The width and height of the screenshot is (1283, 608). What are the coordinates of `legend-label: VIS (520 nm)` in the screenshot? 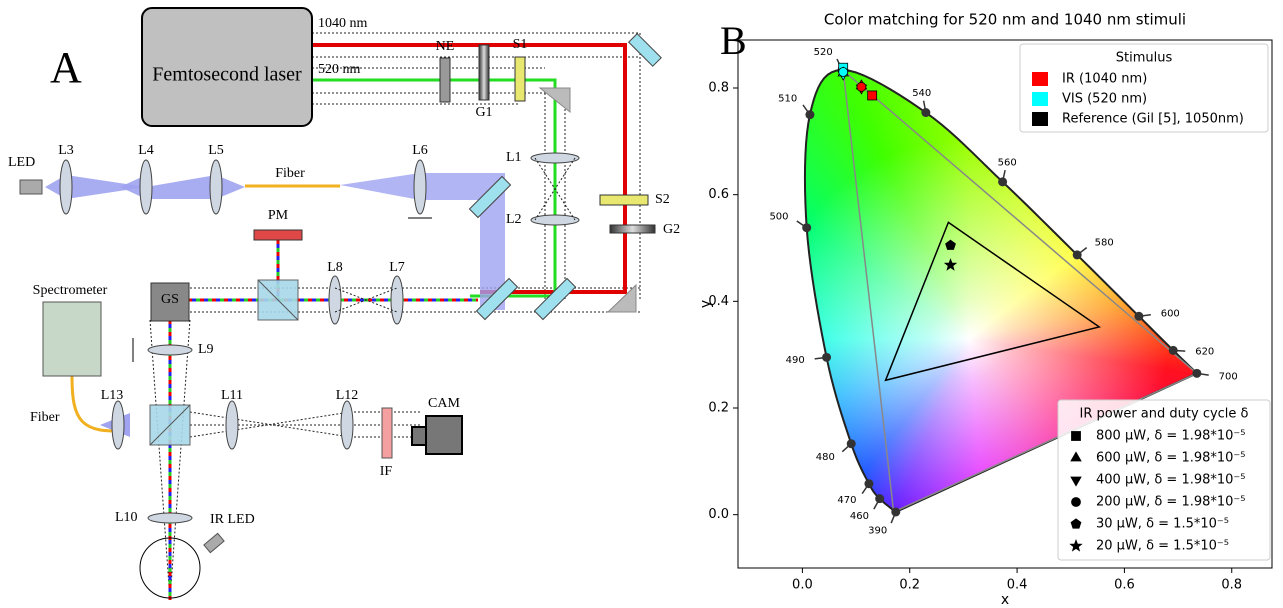 It's located at (1104, 99).